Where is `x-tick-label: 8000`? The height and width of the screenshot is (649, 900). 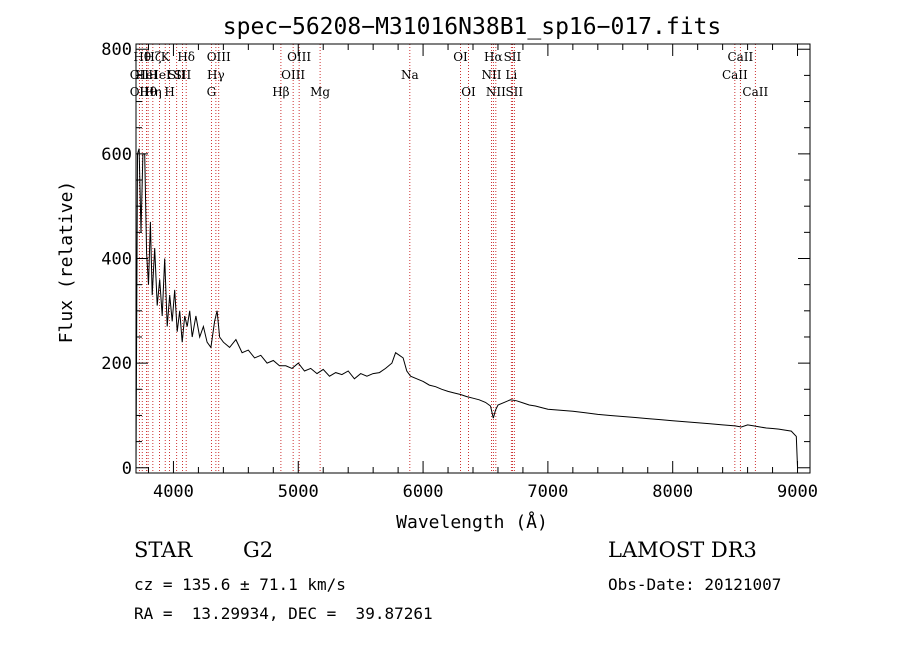 x-tick-label: 8000 is located at coordinates (672, 492).